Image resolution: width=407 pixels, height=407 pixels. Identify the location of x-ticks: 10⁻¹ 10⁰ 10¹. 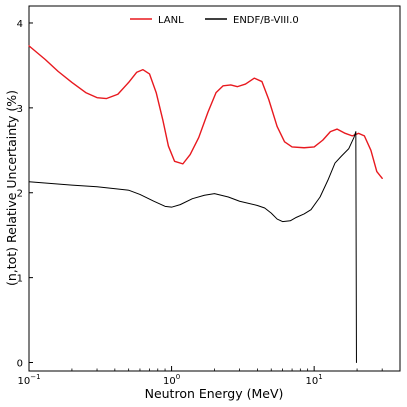
(209, 376).